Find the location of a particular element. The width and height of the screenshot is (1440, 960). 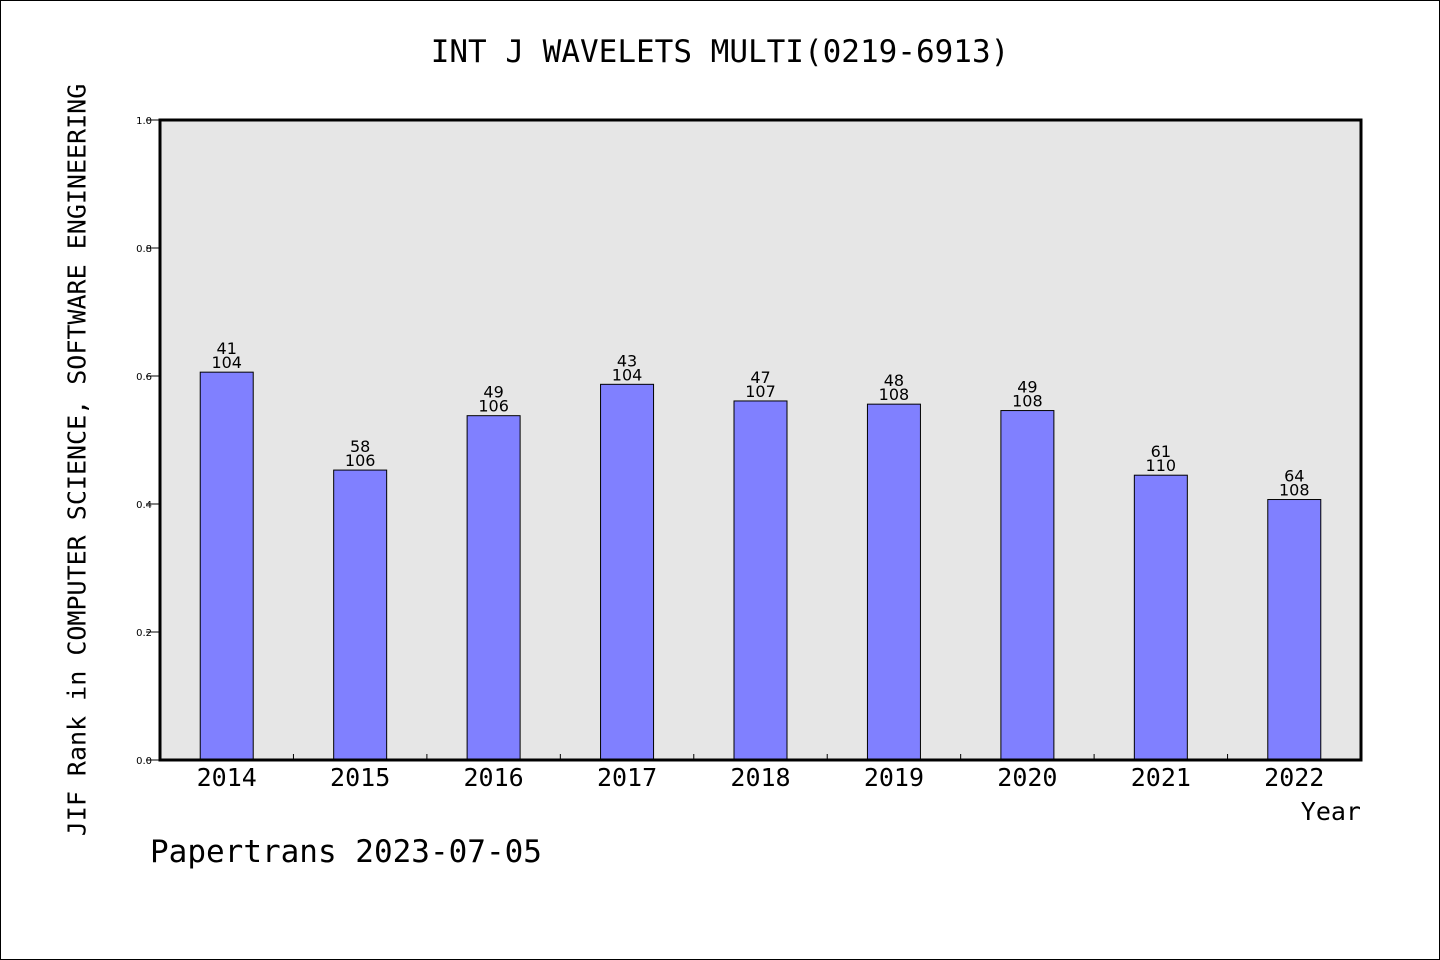

x-axis-label: Year is located at coordinates (1331, 811).